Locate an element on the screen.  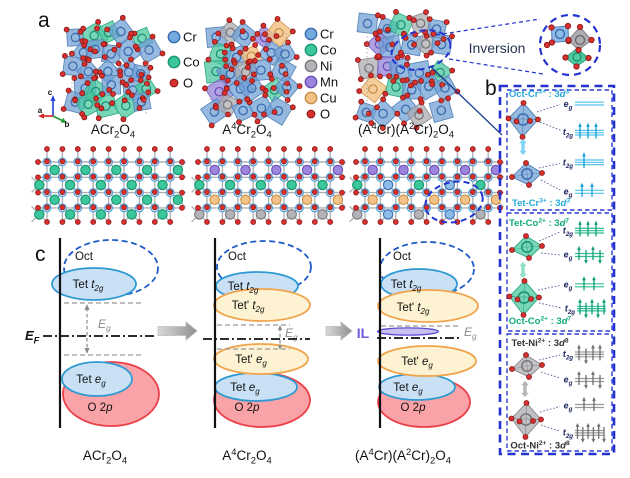
svg-text: Oct-Cr3+ : 3d3 is located at coordinates (539, 94).